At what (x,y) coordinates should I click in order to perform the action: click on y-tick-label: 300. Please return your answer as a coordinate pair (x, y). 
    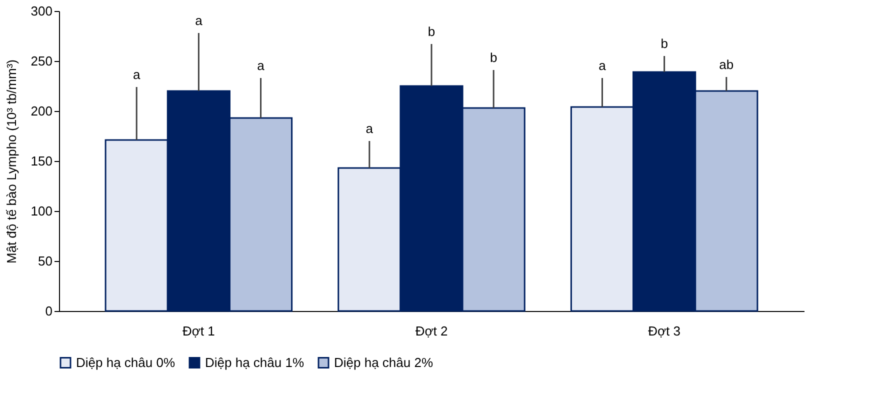
    Looking at the image, I should click on (41, 11).